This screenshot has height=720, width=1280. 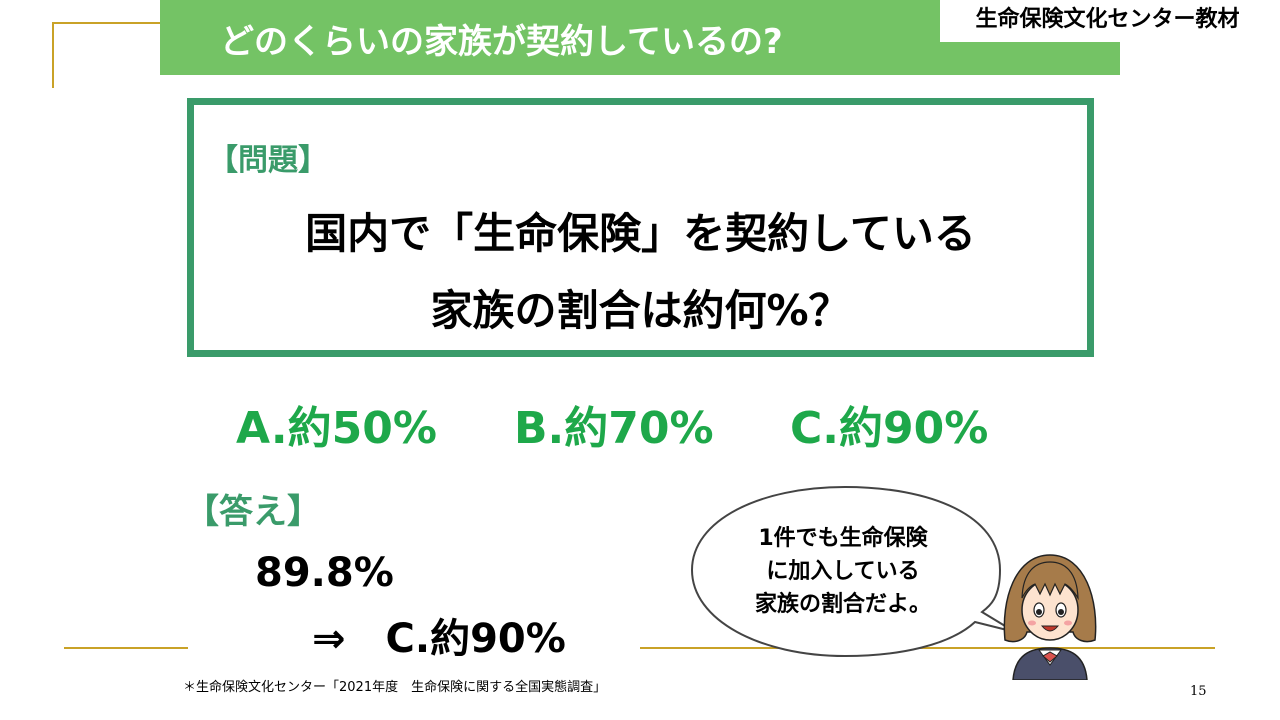 What do you see at coordinates (640, 310) in the screenshot?
I see `question-line-2: 家族の割合は約何%？` at bounding box center [640, 310].